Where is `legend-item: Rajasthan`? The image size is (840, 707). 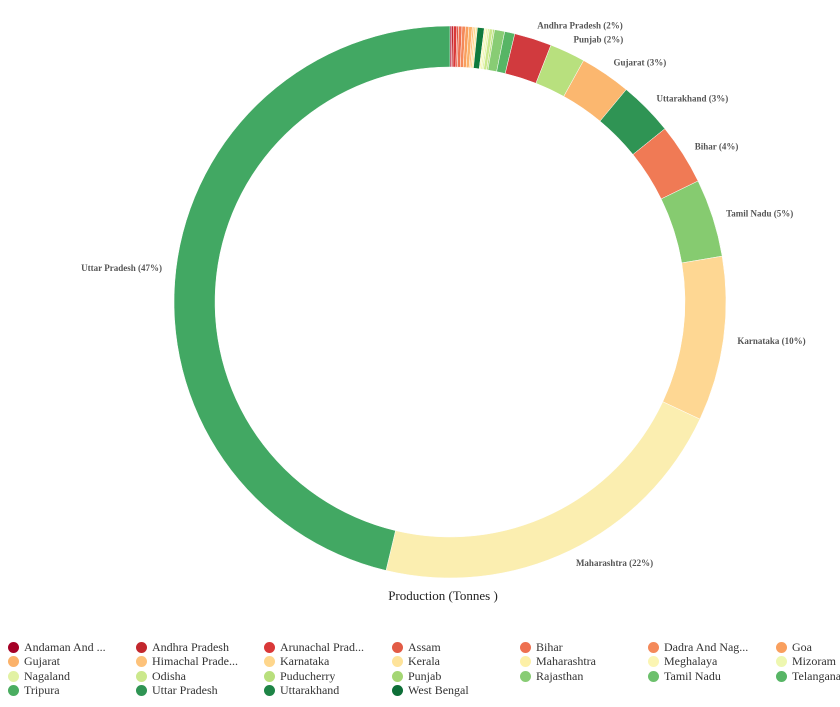 legend-item: Rajasthan is located at coordinates (584, 676).